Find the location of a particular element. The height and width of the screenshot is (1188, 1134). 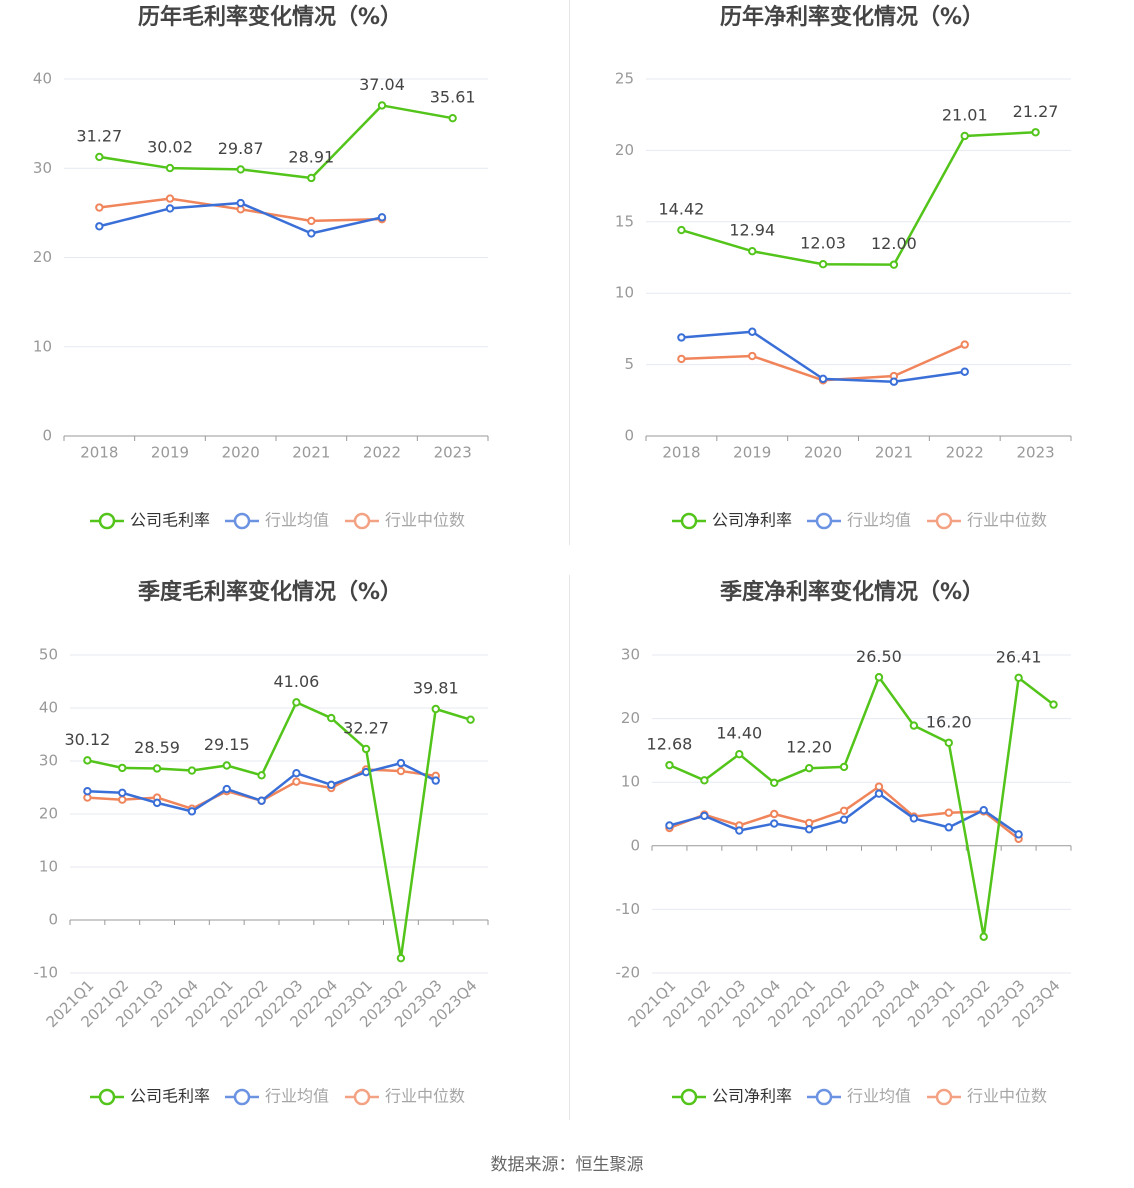

x-tick-label: 2021 is located at coordinates (894, 453).